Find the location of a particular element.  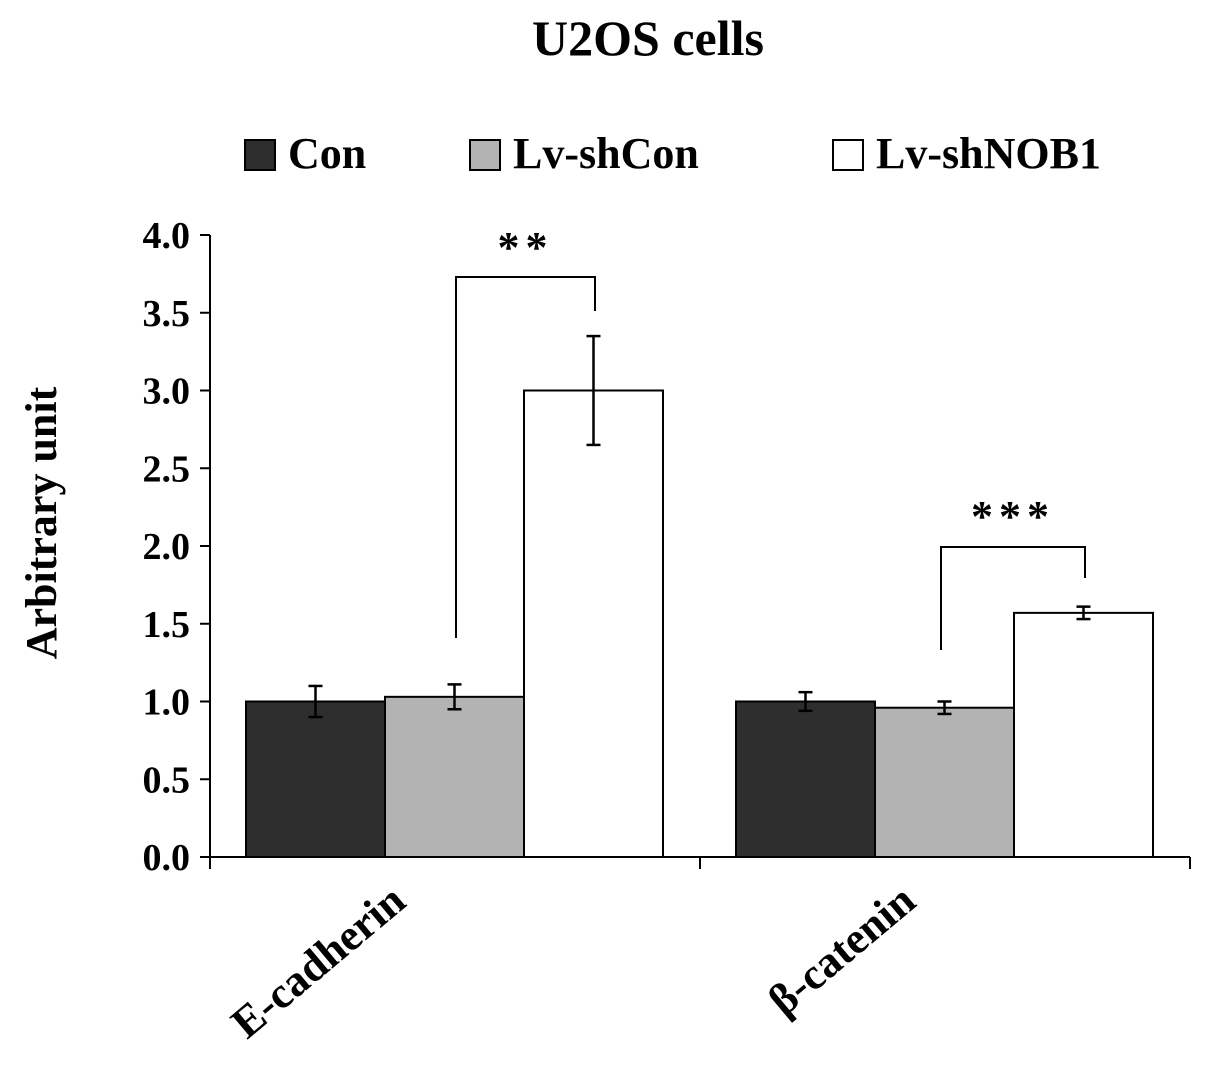

significance-label: ** is located at coordinates (526, 247).